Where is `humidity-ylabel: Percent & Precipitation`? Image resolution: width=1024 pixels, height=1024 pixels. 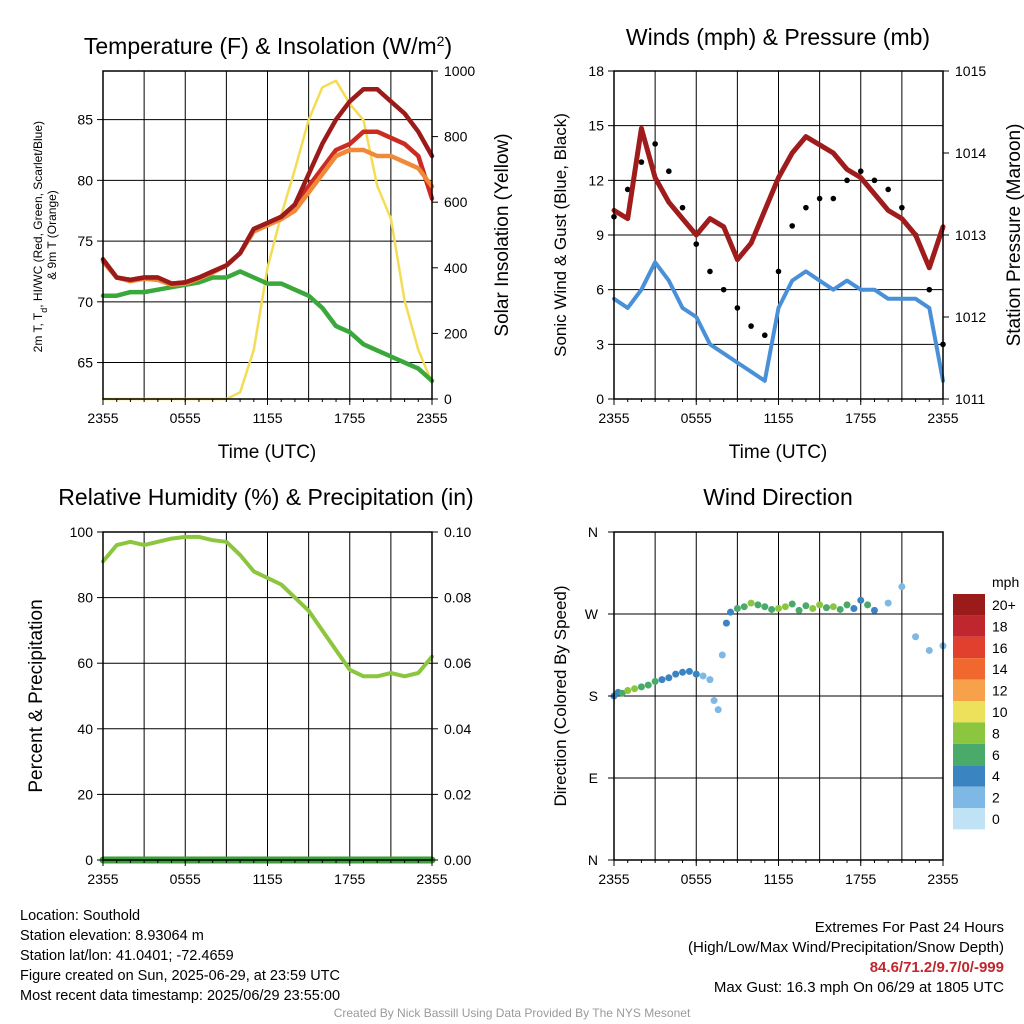
humidity-ylabel: Percent & Precipitation is located at coordinates (36, 695).